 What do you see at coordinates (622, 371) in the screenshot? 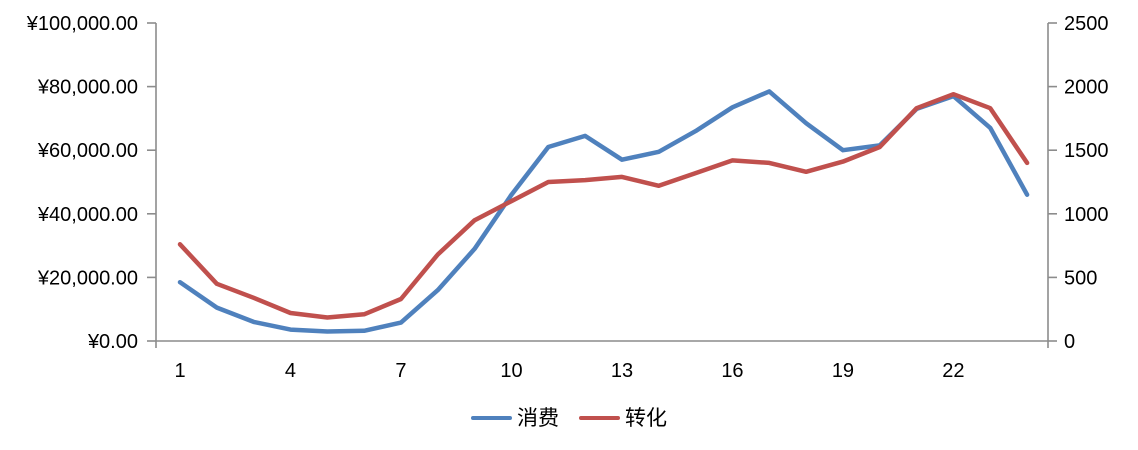
I see `x-axis-label: 13` at bounding box center [622, 371].